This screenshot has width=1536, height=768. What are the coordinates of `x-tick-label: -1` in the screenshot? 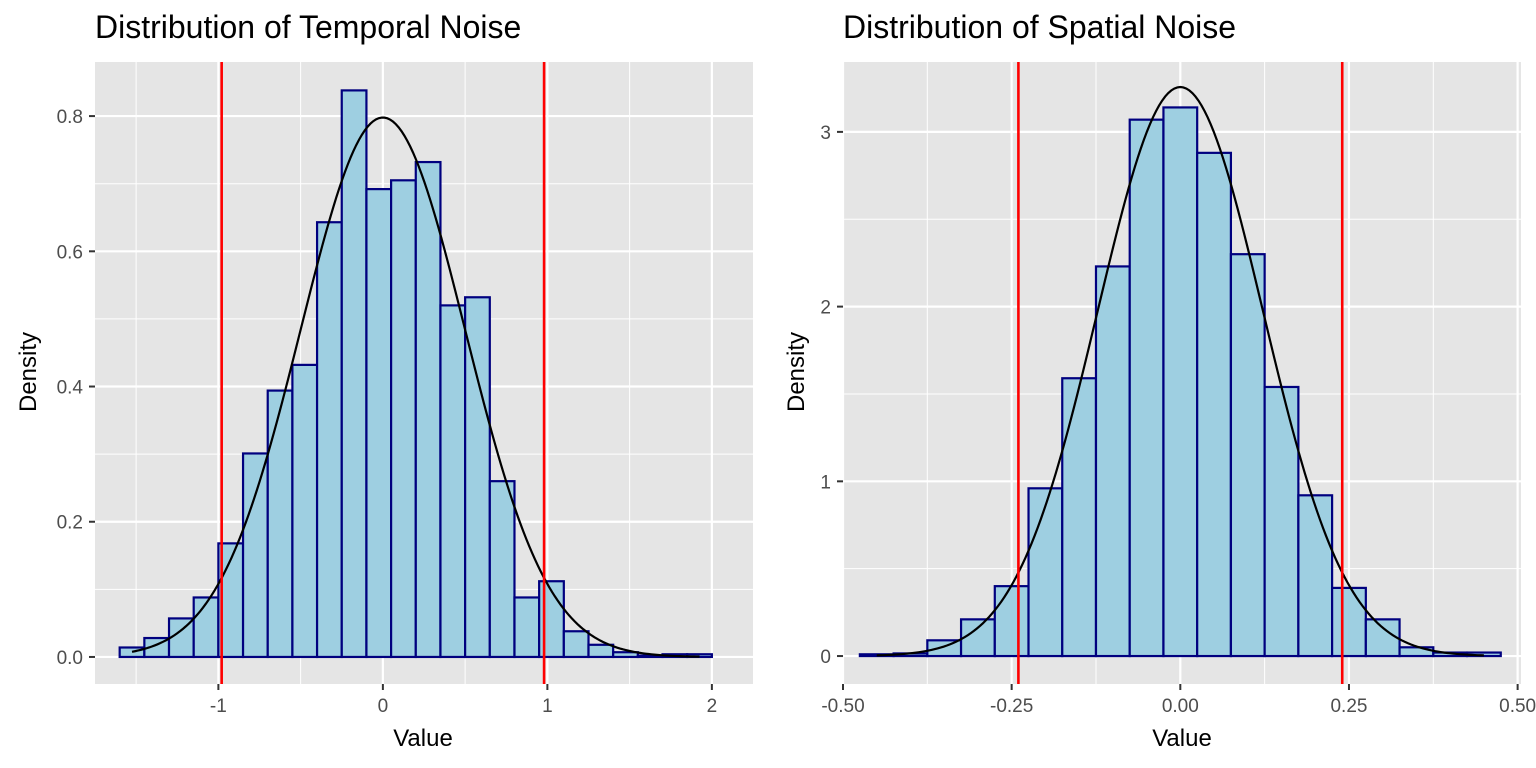 It's located at (218, 706).